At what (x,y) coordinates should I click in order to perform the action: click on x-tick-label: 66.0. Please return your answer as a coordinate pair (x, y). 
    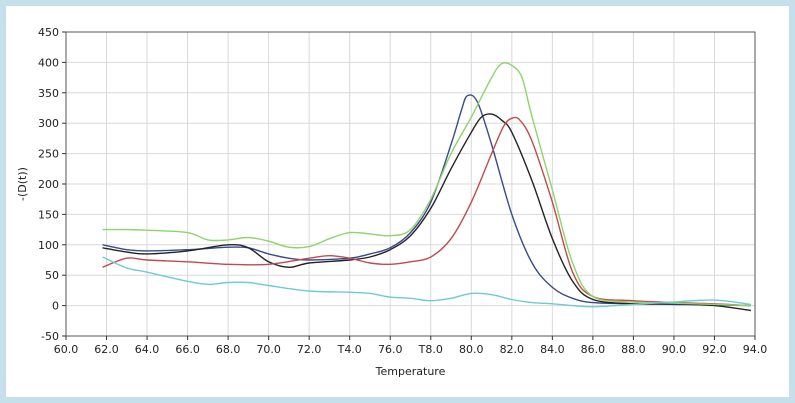
    Looking at the image, I should click on (187, 349).